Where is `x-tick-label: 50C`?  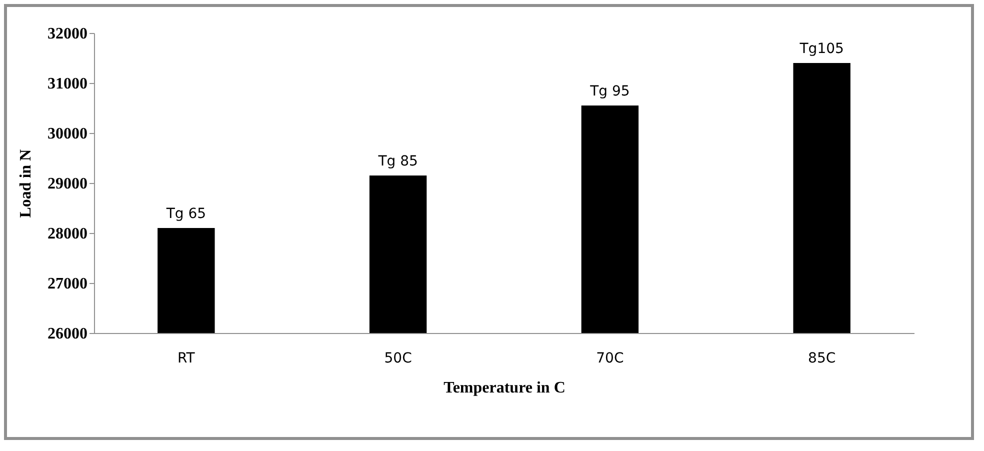 x-tick-label: 50C is located at coordinates (398, 358).